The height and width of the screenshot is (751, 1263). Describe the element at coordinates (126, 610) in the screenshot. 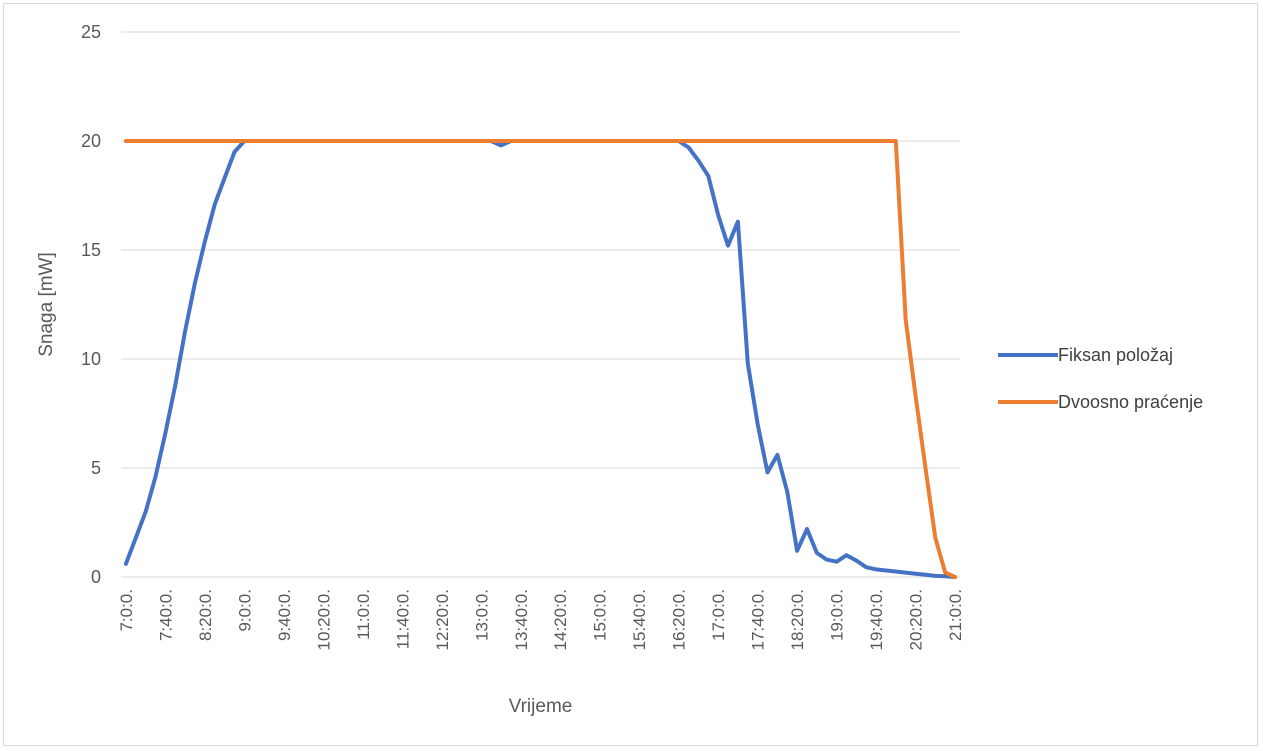

I see `x-tick-label: 7:0:0.` at that location.